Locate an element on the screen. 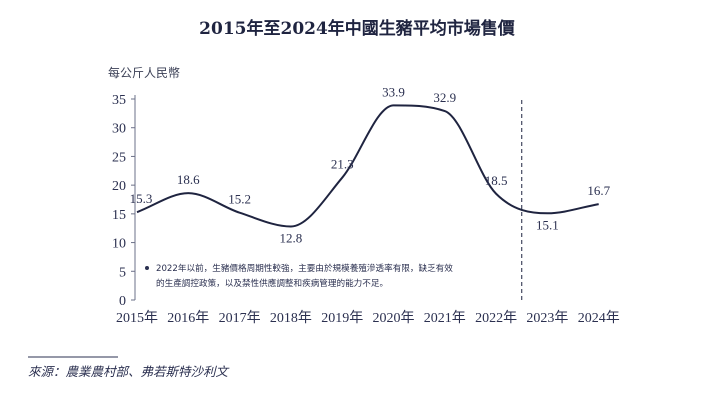 This screenshot has height=410, width=714. x-tick-label: 2024年 is located at coordinates (599, 318).